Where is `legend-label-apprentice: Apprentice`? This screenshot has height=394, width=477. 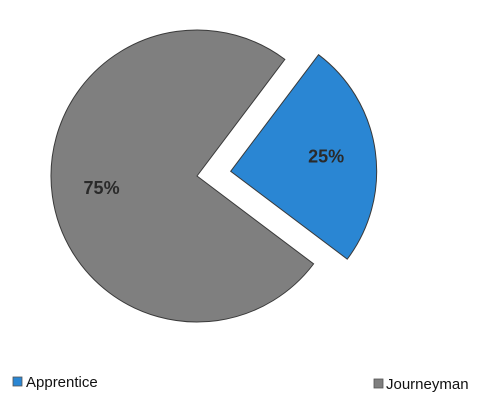 legend-label-apprentice: Apprentice is located at coordinates (62, 382).